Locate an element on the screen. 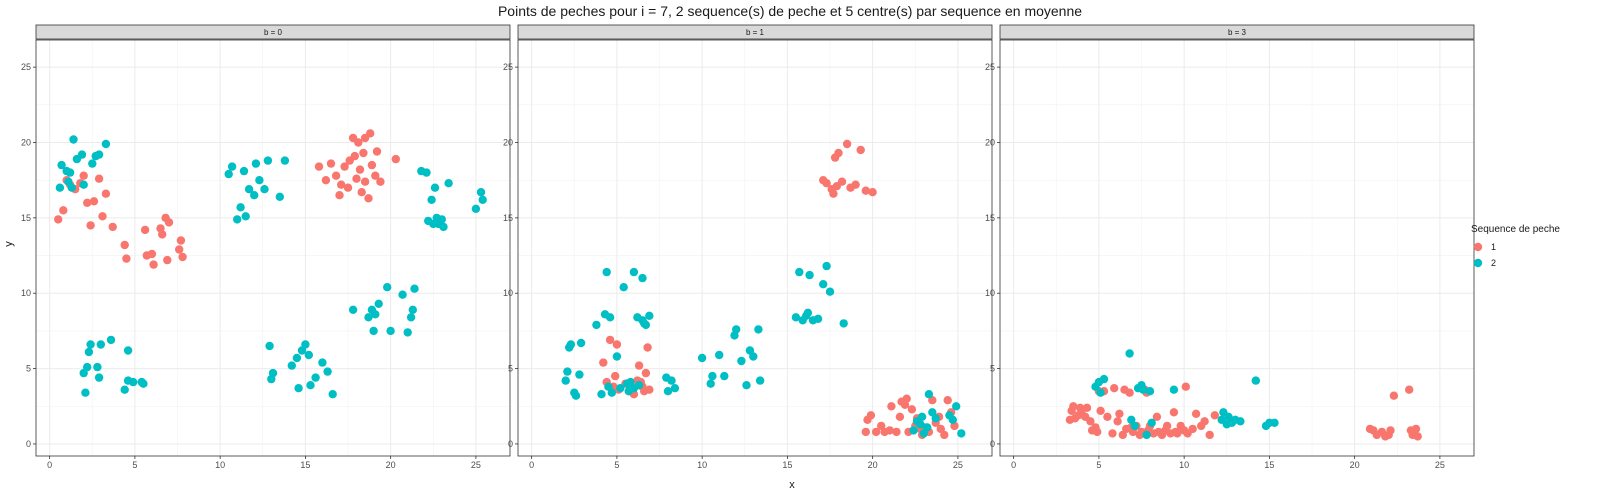 This screenshot has height=500, width=1600. facet-strip-label: b = 3 is located at coordinates (1237, 32).